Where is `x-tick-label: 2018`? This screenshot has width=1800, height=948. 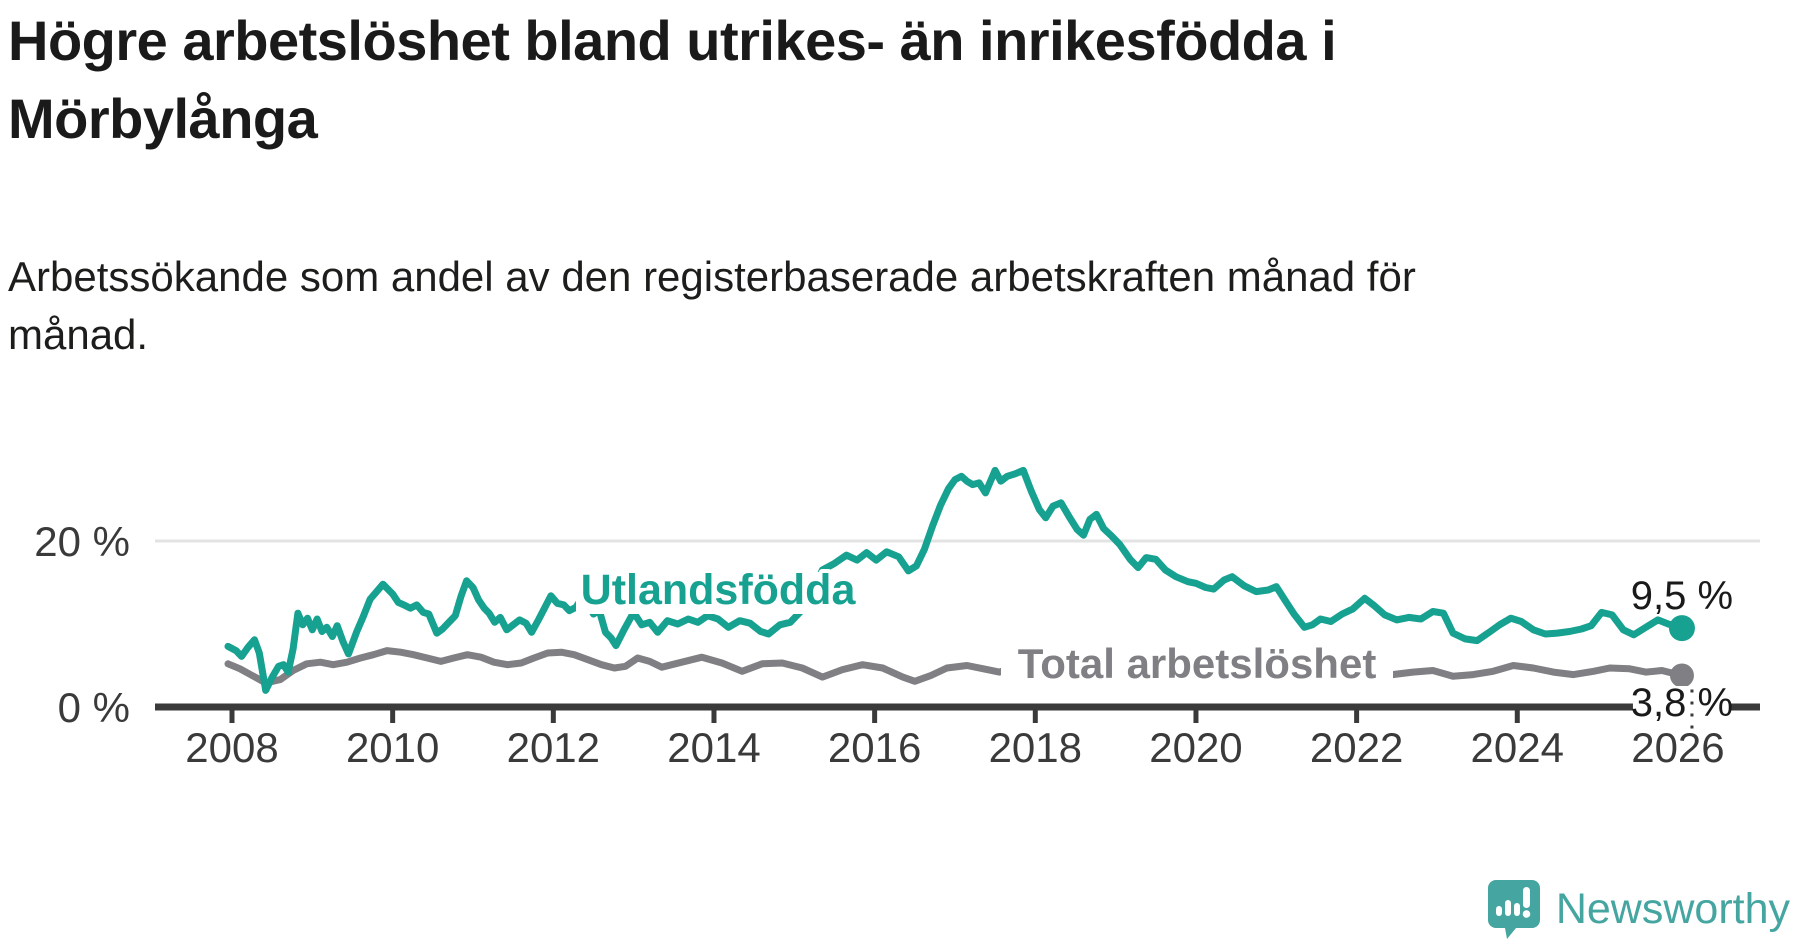
x-tick-label: 2018 is located at coordinates (1035, 747).